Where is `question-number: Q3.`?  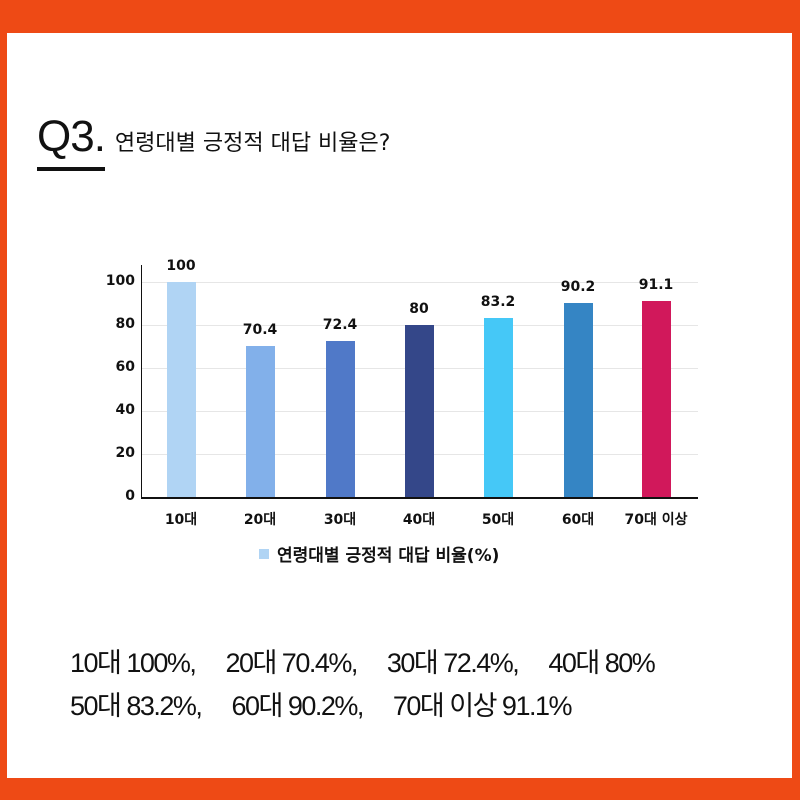 question-number: Q3. is located at coordinates (71, 143).